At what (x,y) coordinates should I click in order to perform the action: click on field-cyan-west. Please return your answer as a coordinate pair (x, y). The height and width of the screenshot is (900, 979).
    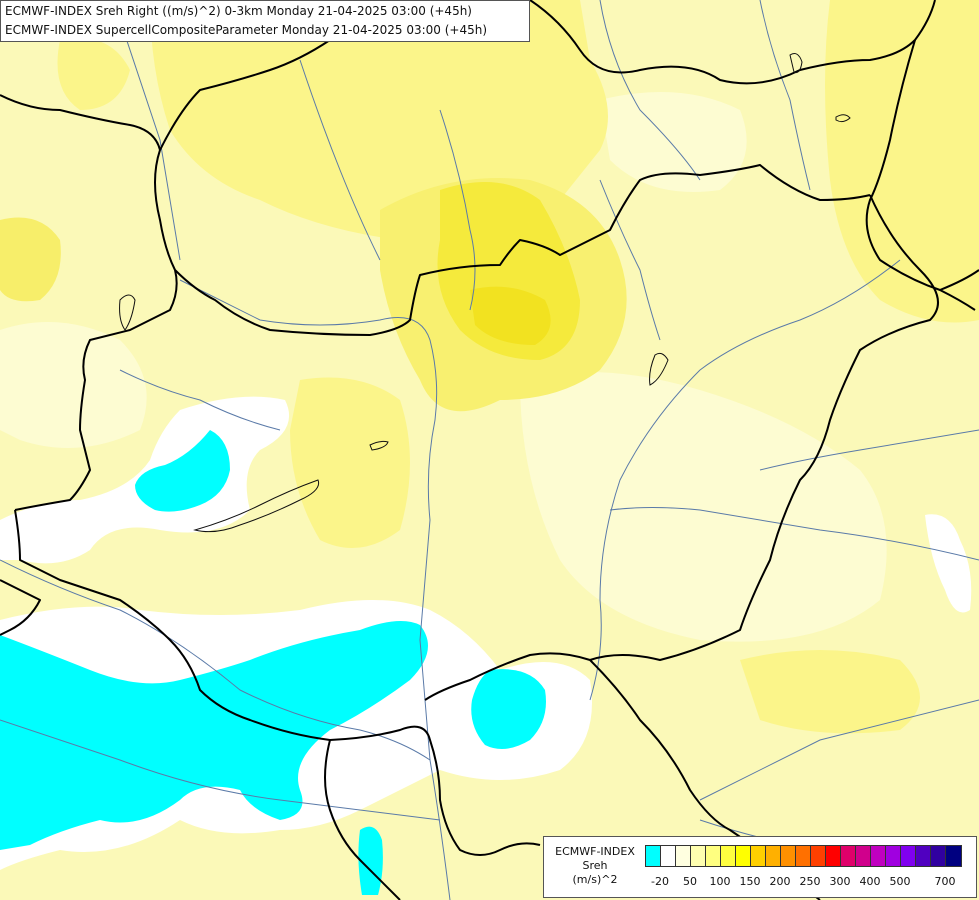
    Looking at the image, I should click on (182, 471).